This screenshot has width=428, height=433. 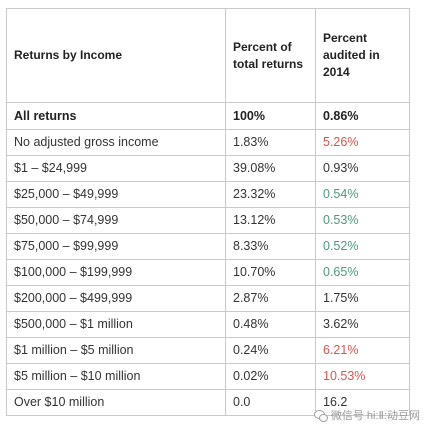 I want to click on income-bracket-cell: $25,000 – $49,999, so click(x=116, y=194).